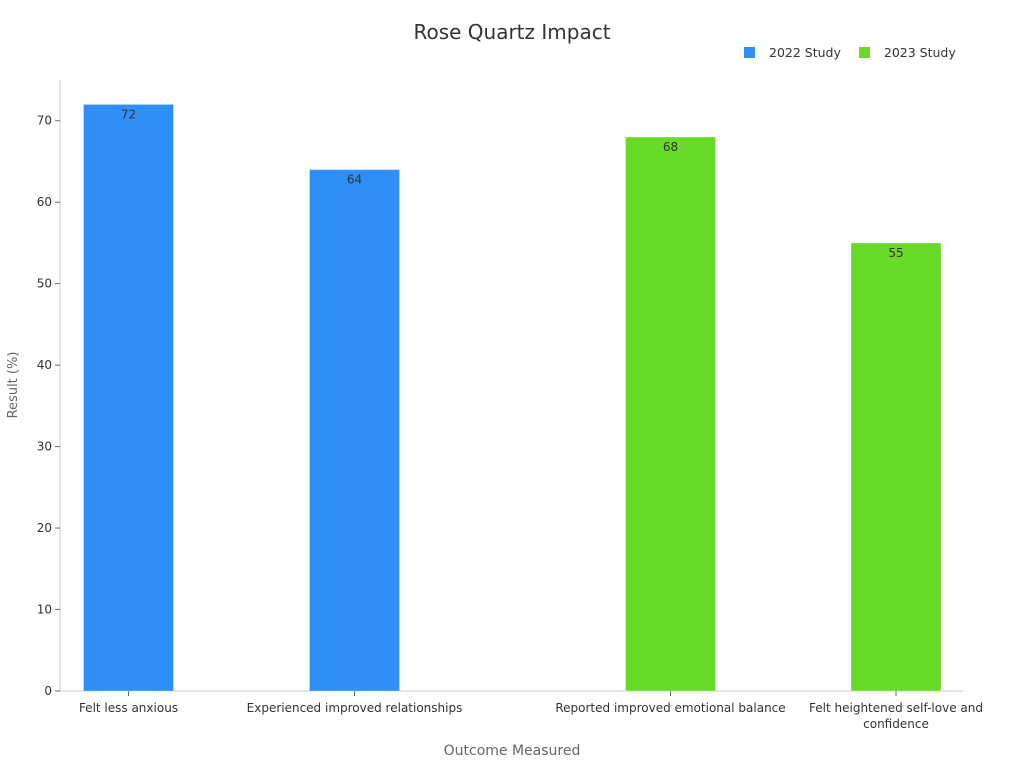 The height and width of the screenshot is (768, 1024). What do you see at coordinates (44, 610) in the screenshot?
I see `y-tick-label: 10` at bounding box center [44, 610].